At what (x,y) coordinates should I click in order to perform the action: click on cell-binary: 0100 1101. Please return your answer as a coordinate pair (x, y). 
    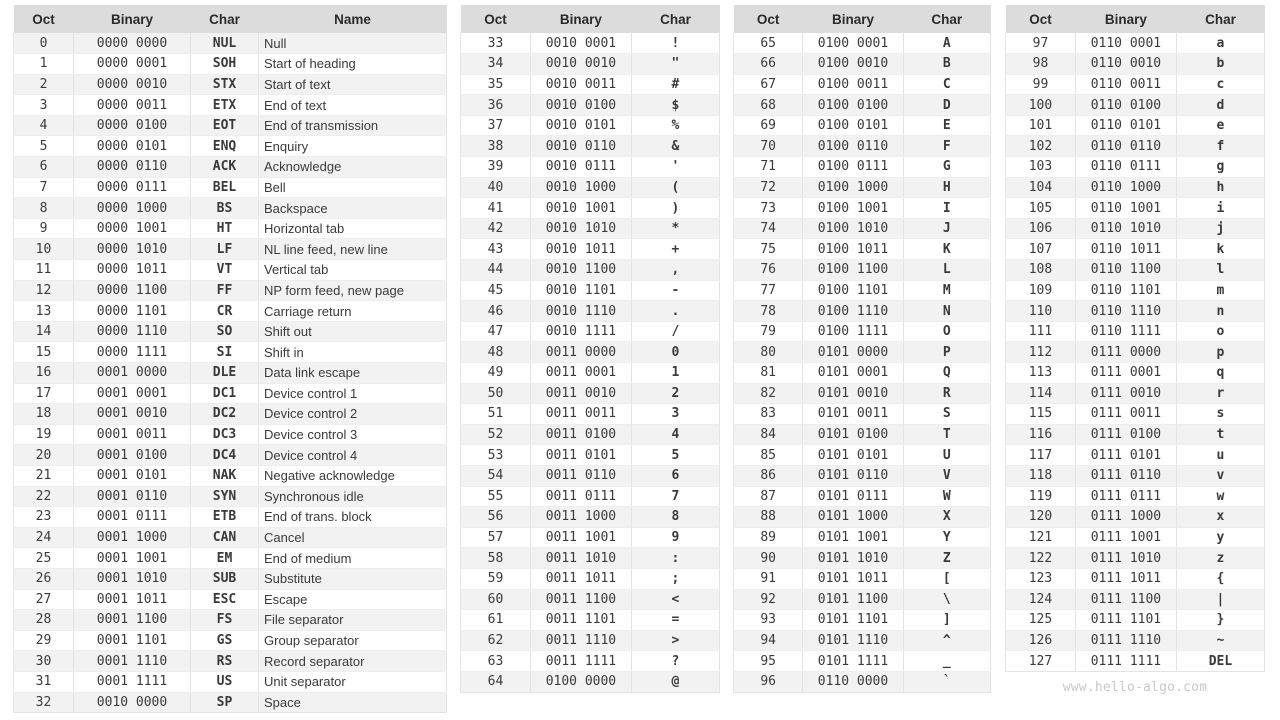
    Looking at the image, I should click on (853, 291).